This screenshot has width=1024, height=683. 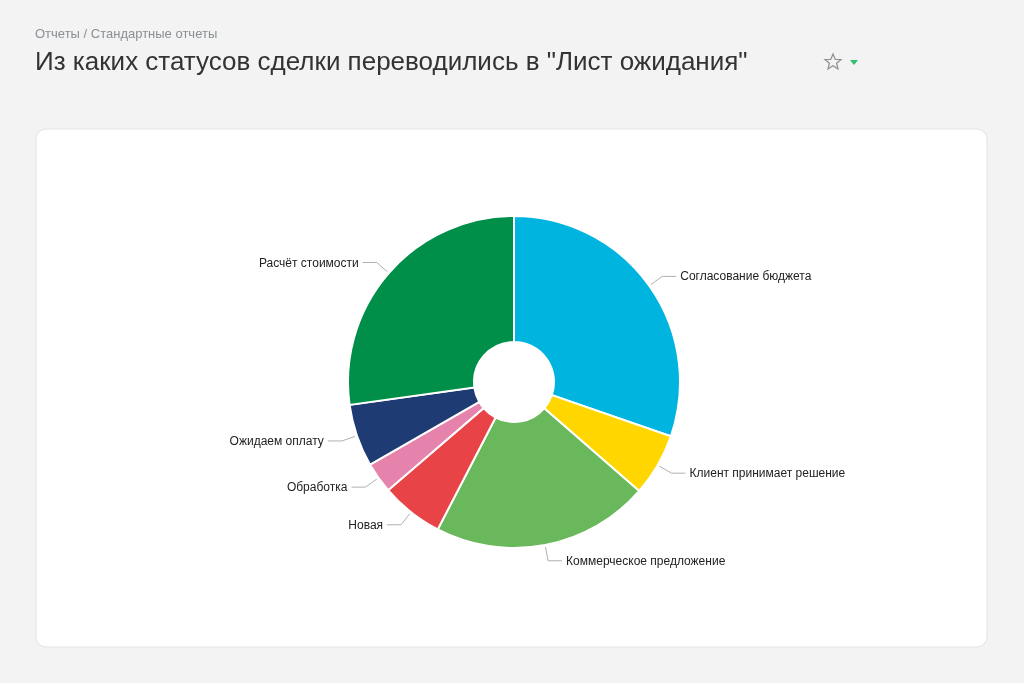 I want to click on slice-label: Расчёт стоимости, so click(x=308, y=262).